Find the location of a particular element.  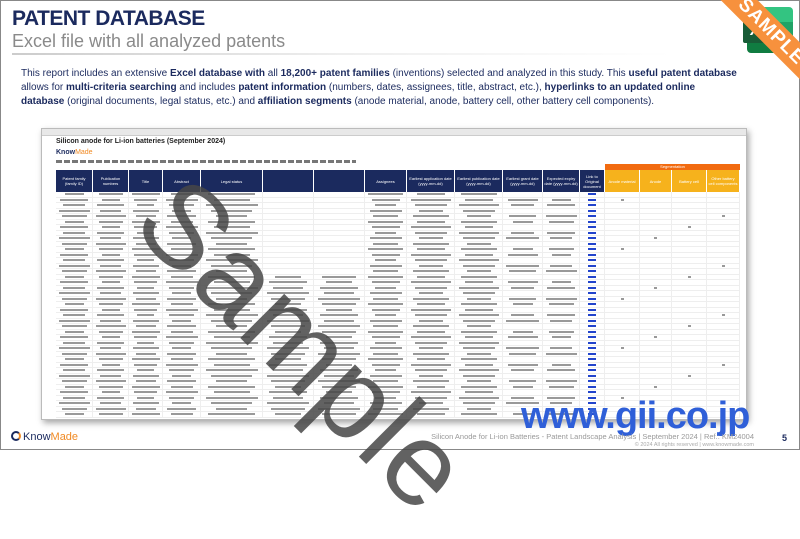

intro-segment: Excel database with is located at coordinates (217, 73).